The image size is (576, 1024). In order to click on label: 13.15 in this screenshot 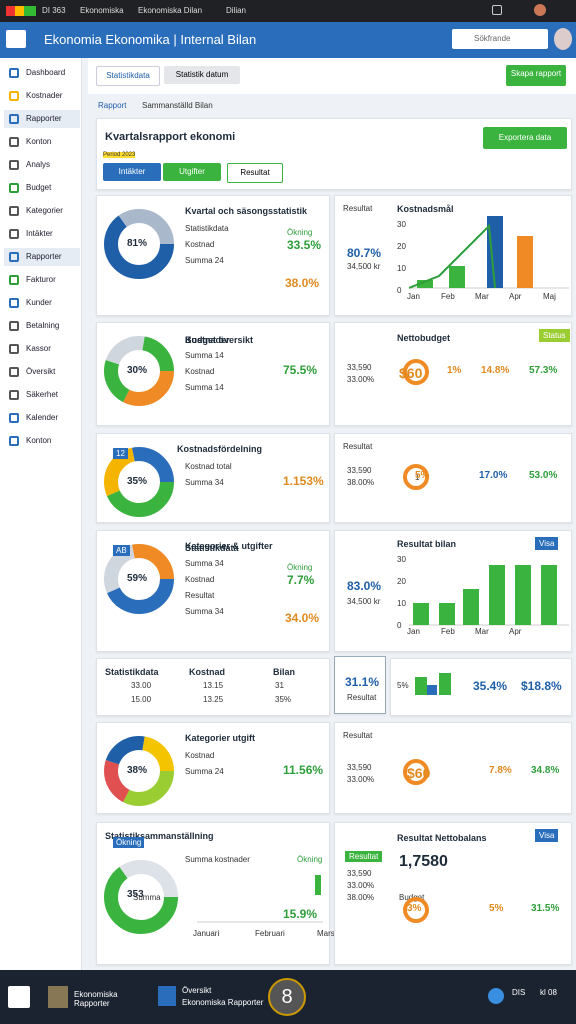, I will do `click(213, 685)`.